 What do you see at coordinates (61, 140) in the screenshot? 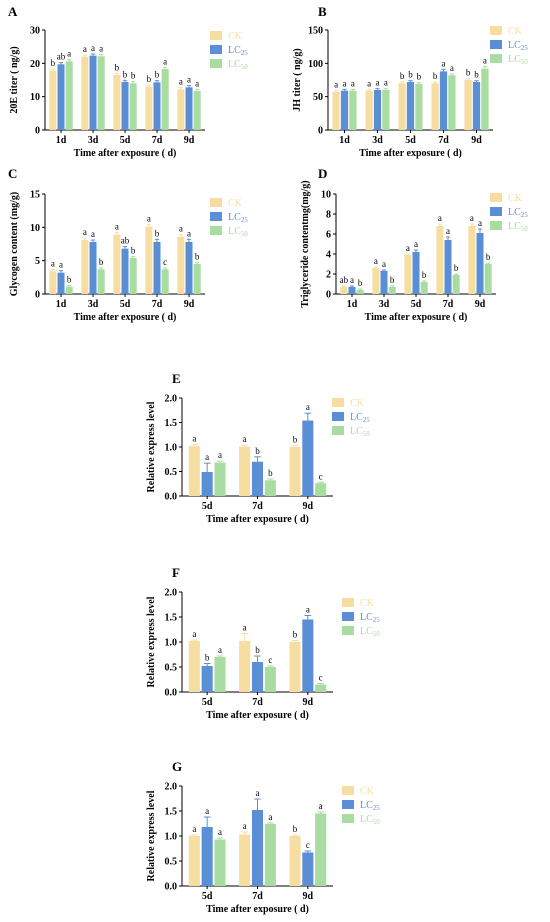
I see `x-tick-label: 1d` at bounding box center [61, 140].